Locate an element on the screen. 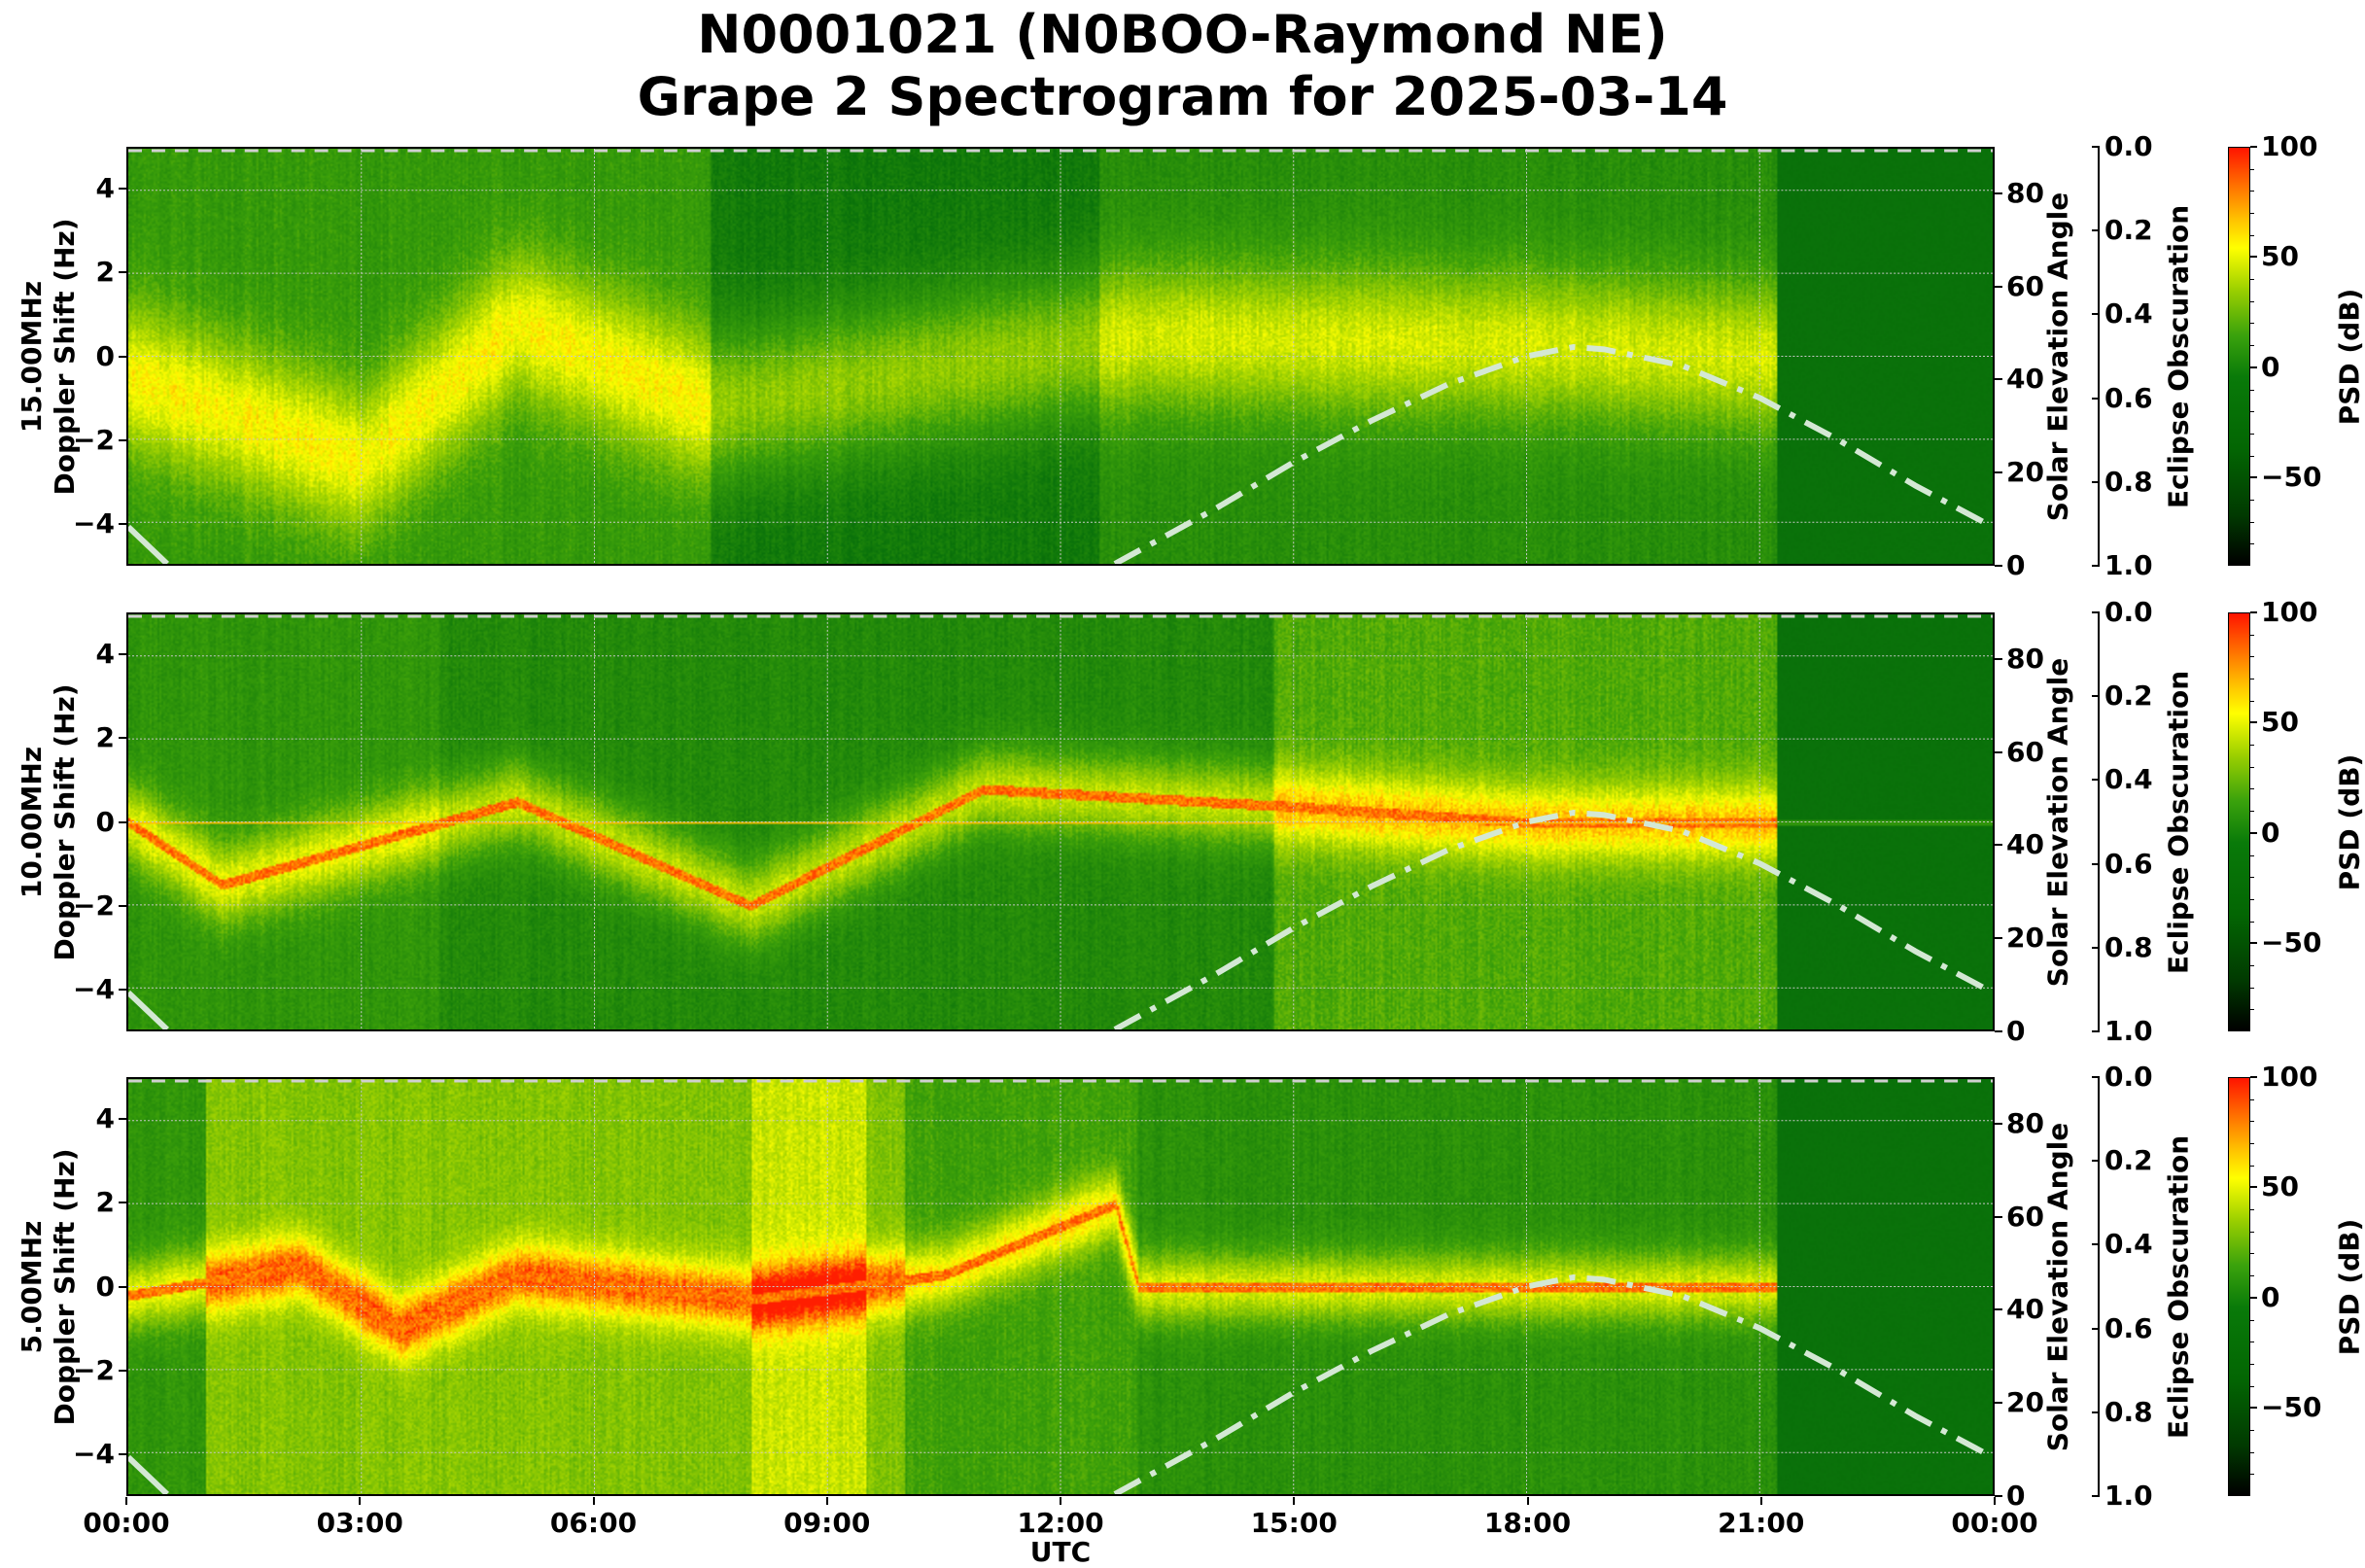 Image resolution: width=2365 pixels, height=1568 pixels. x-tick-label: 15:00 is located at coordinates (1294, 1523).